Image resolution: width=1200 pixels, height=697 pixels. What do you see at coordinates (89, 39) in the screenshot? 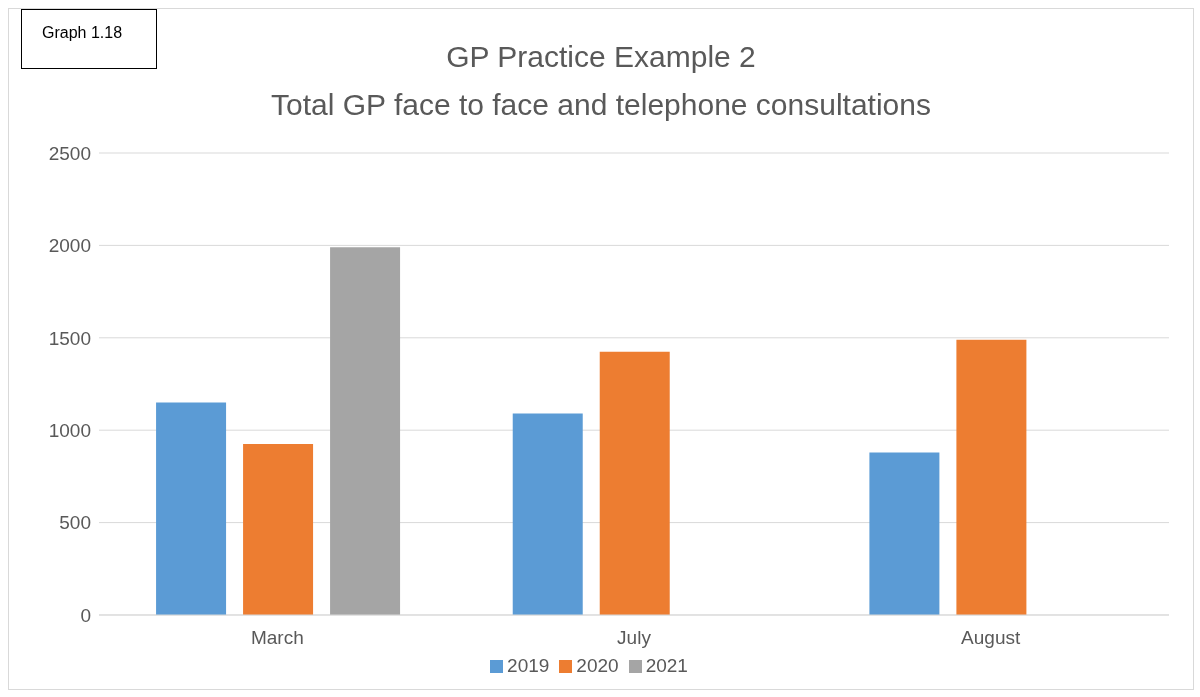
I see `caption: Graph 1.18` at bounding box center [89, 39].